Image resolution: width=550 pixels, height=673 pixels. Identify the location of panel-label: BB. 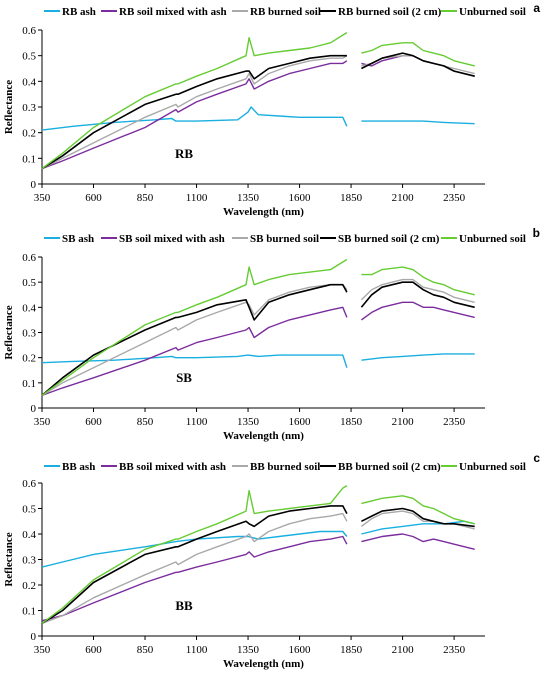
(184, 605).